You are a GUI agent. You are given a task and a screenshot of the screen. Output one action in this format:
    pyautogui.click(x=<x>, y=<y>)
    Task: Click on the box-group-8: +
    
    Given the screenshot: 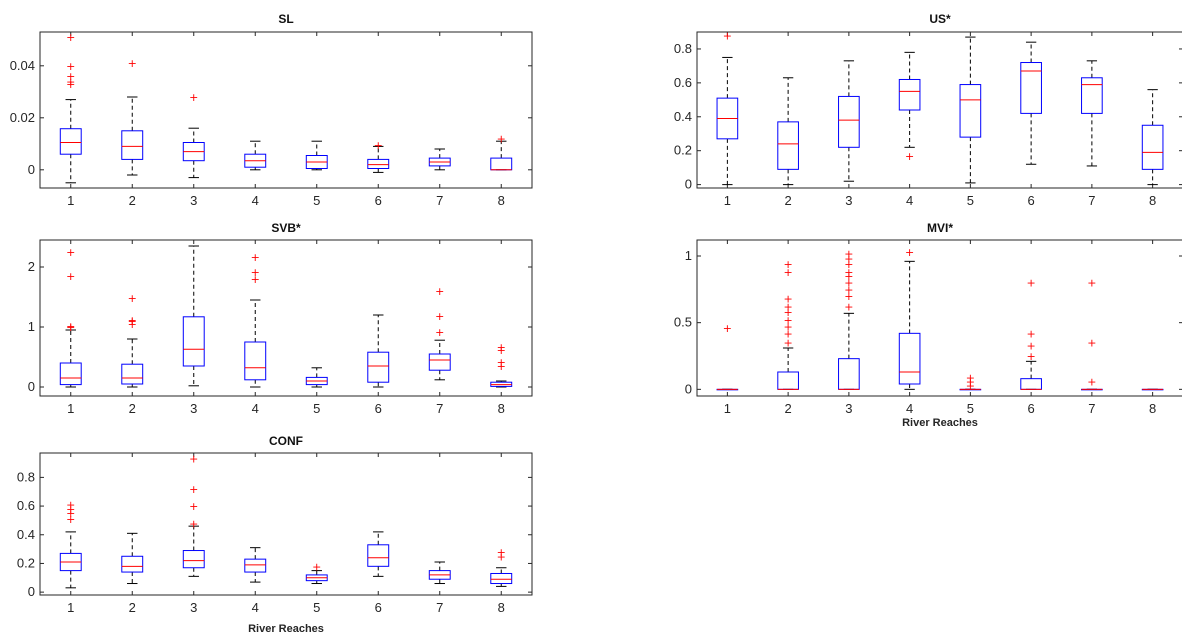 What is the action you would take?
    pyautogui.click(x=501, y=152)
    